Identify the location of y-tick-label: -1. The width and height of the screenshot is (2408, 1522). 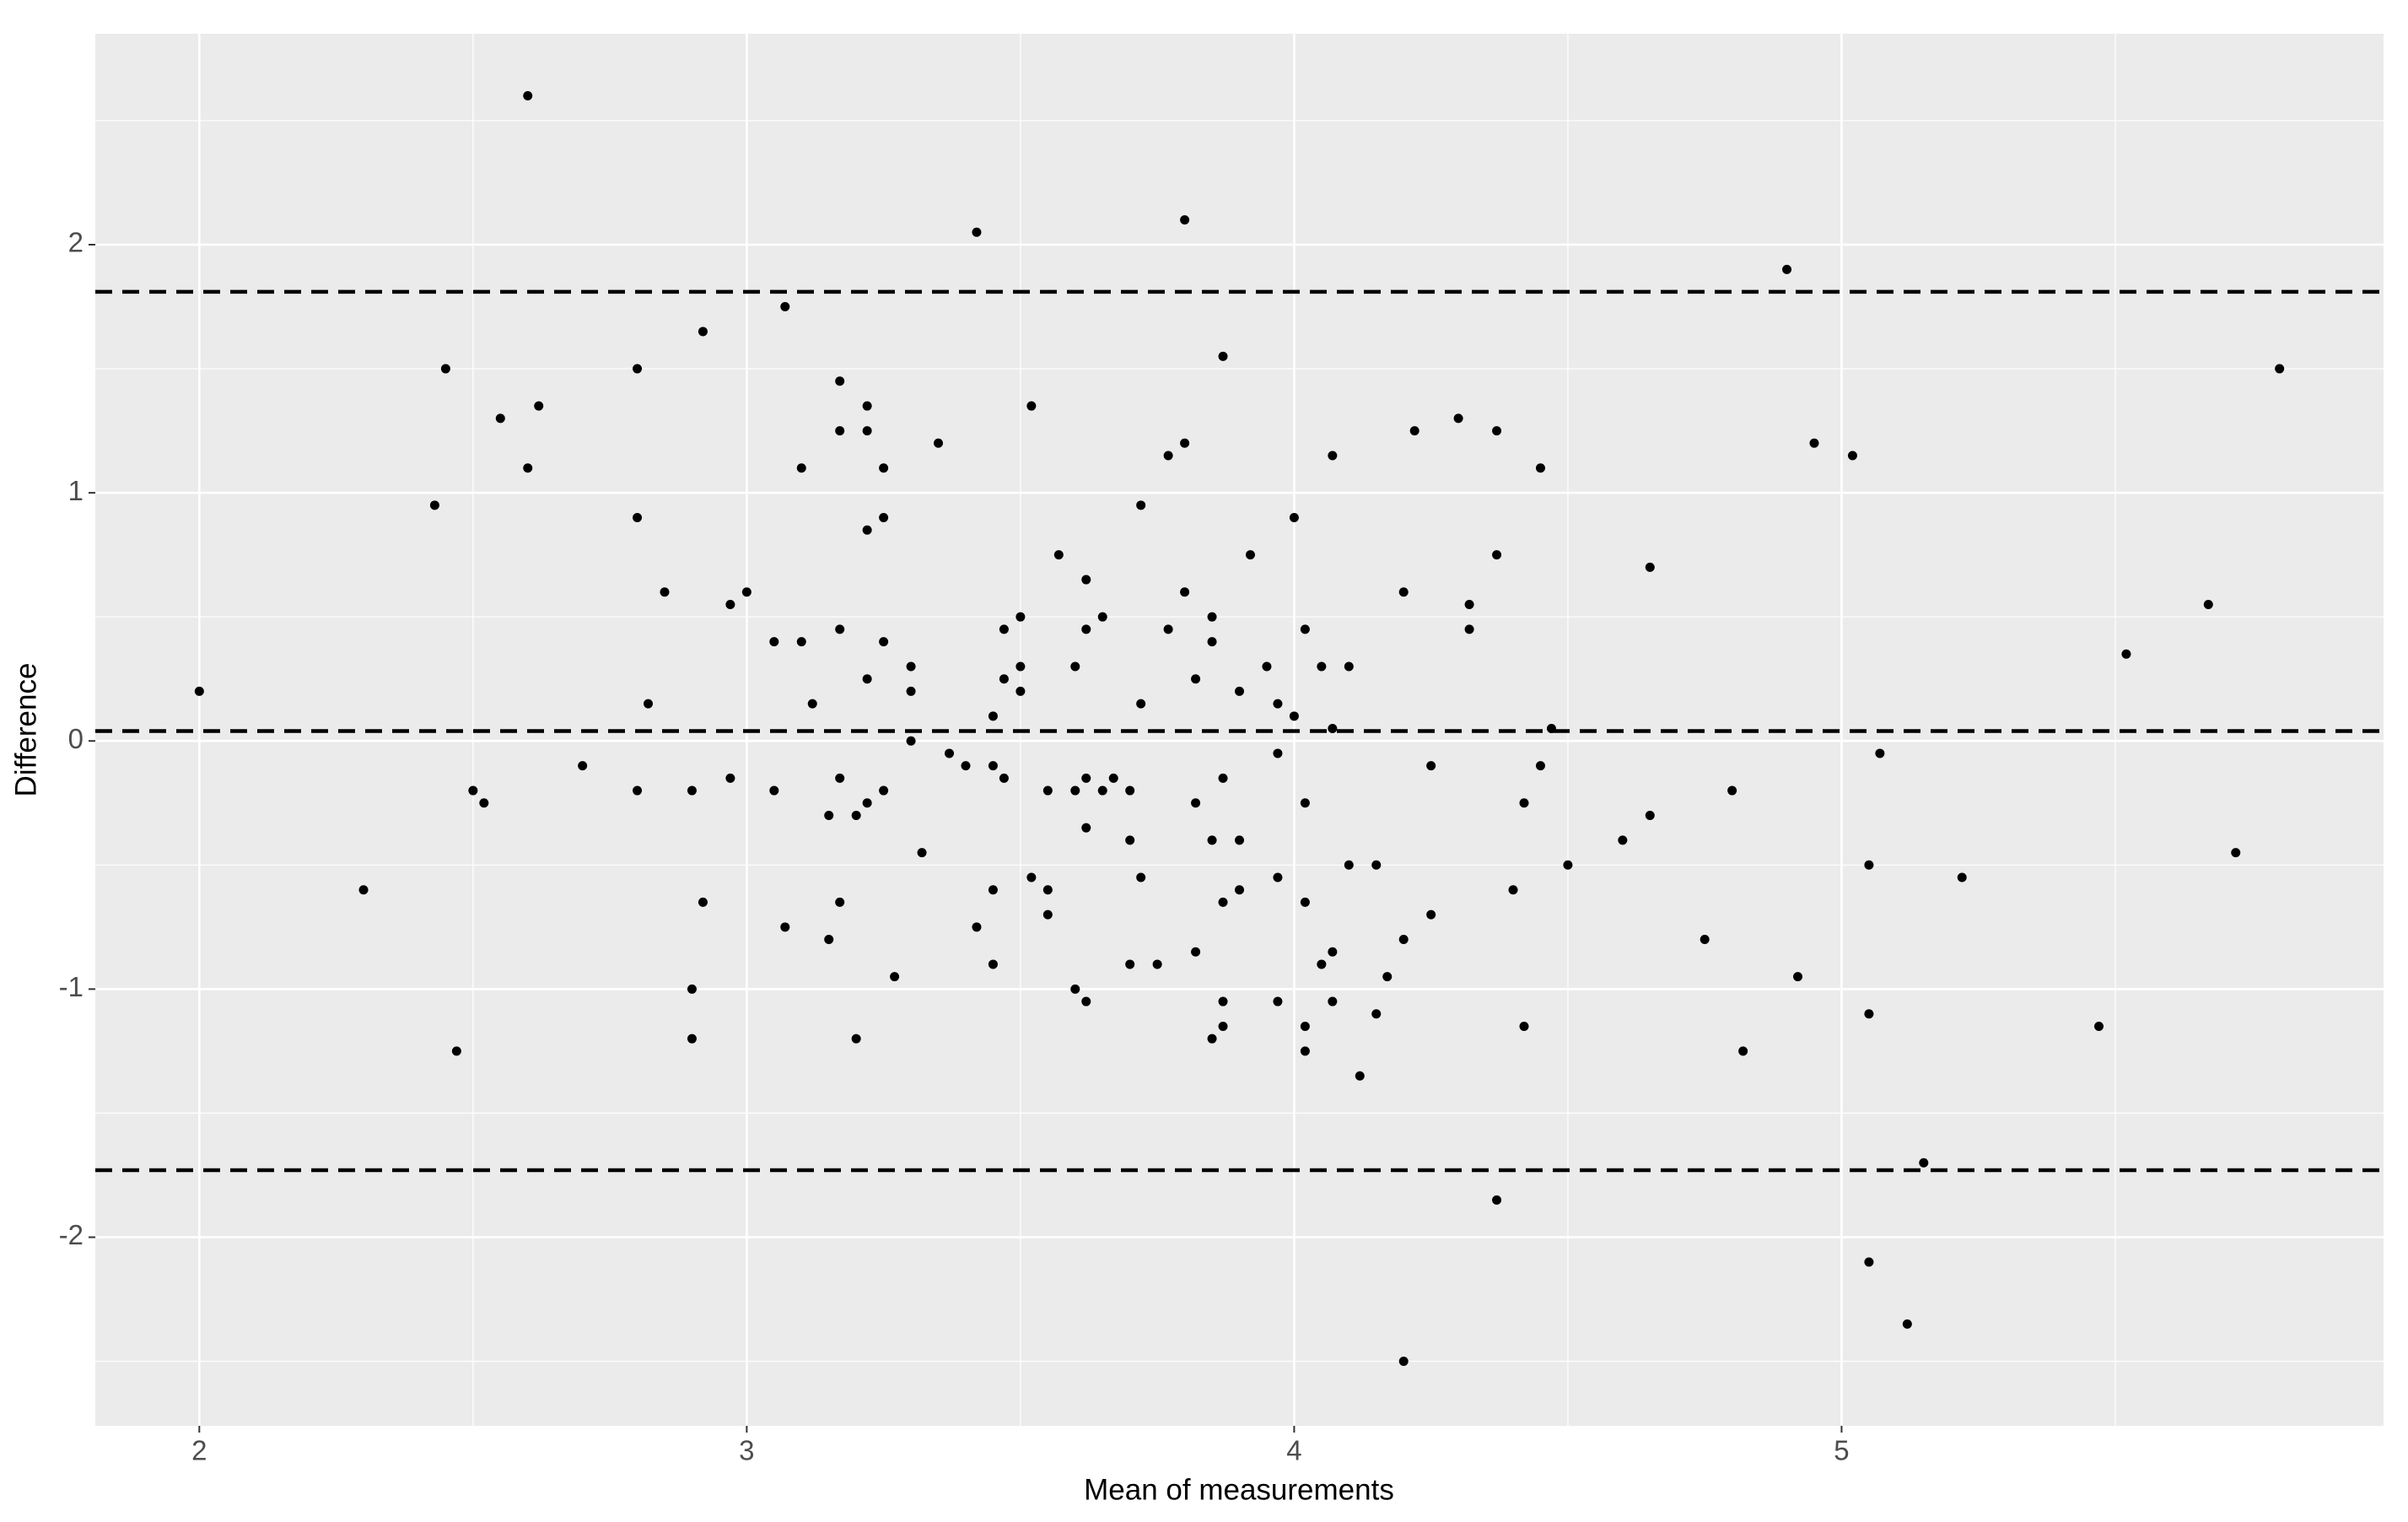
(71, 986).